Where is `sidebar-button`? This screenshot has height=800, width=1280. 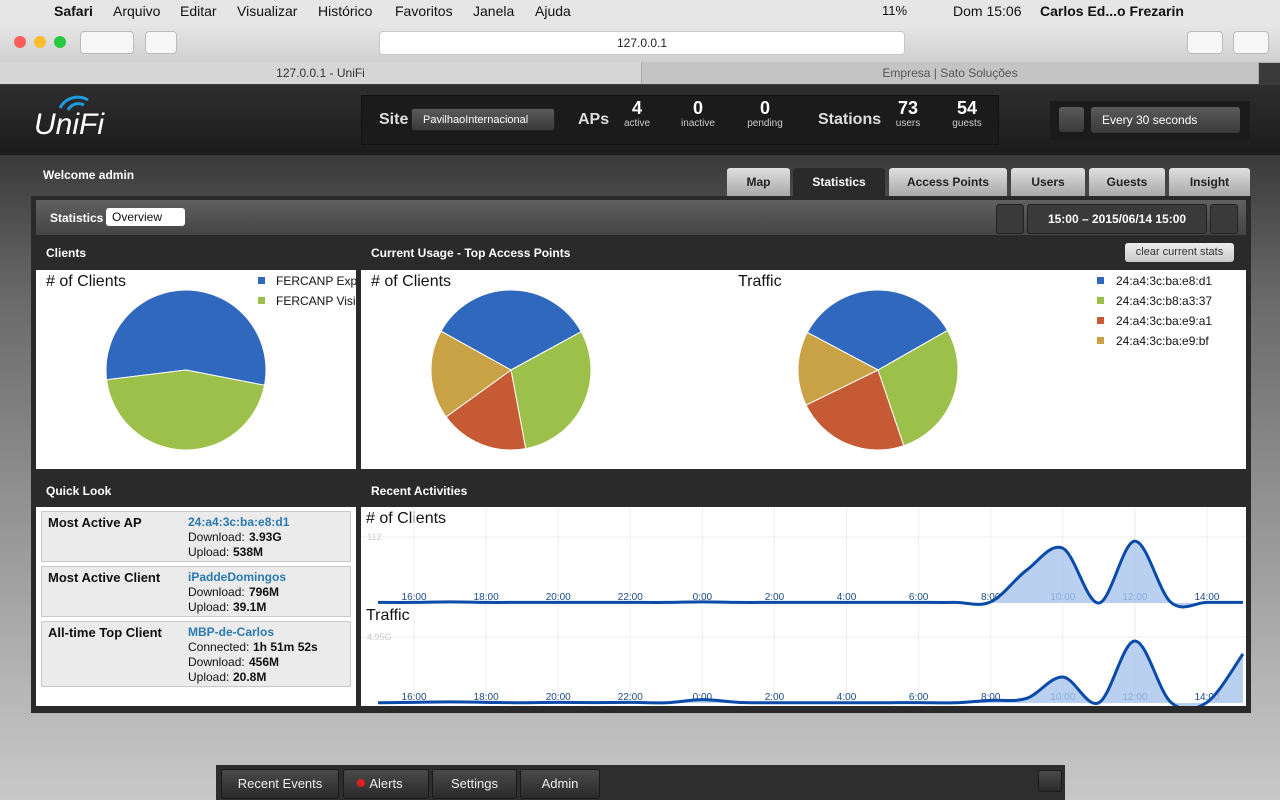 sidebar-button is located at coordinates (161, 42).